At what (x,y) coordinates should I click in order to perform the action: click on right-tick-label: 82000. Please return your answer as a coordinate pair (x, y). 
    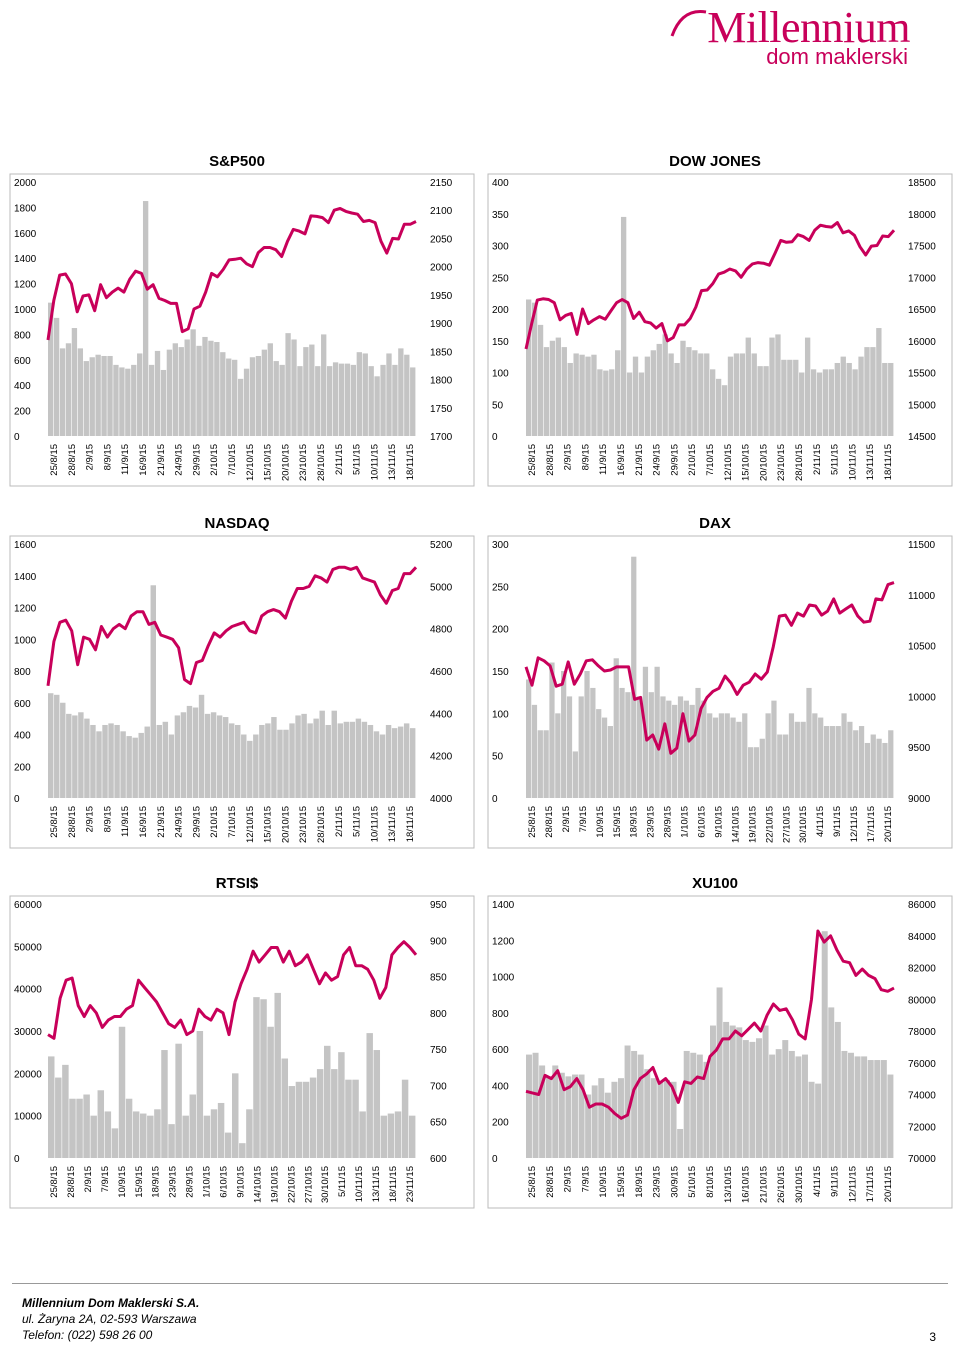
    Looking at the image, I should click on (922, 969).